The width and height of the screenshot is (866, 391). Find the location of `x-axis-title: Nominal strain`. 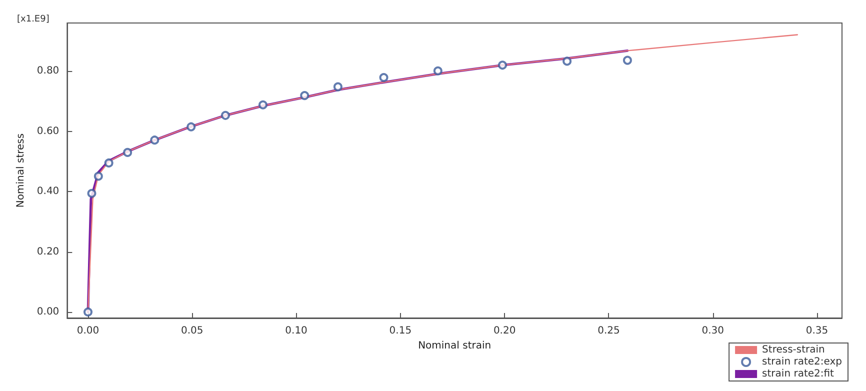

x-axis-title: Nominal strain is located at coordinates (455, 346).